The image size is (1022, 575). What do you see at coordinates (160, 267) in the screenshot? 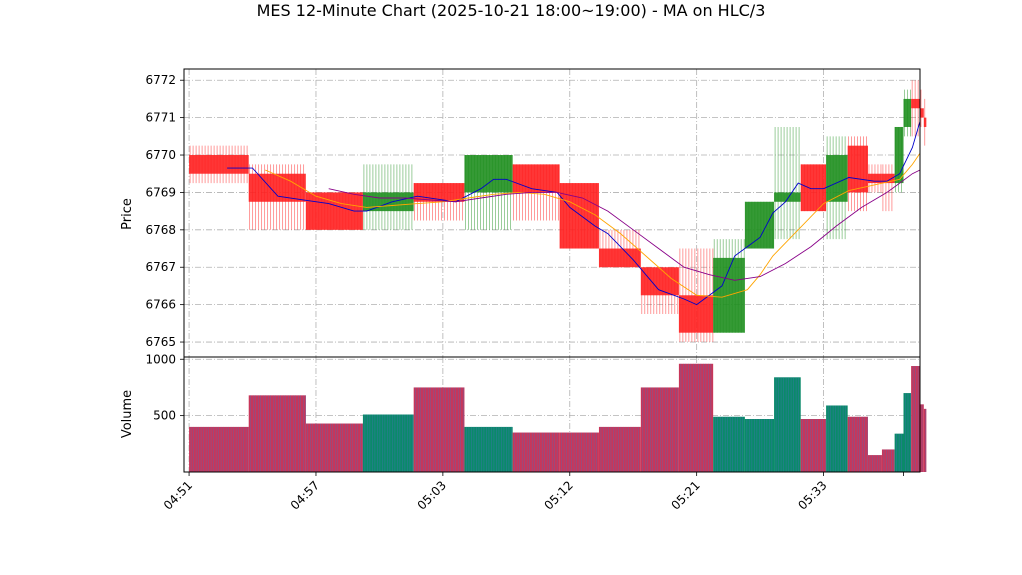
I see `price-tick-label: 6767` at bounding box center [160, 267].